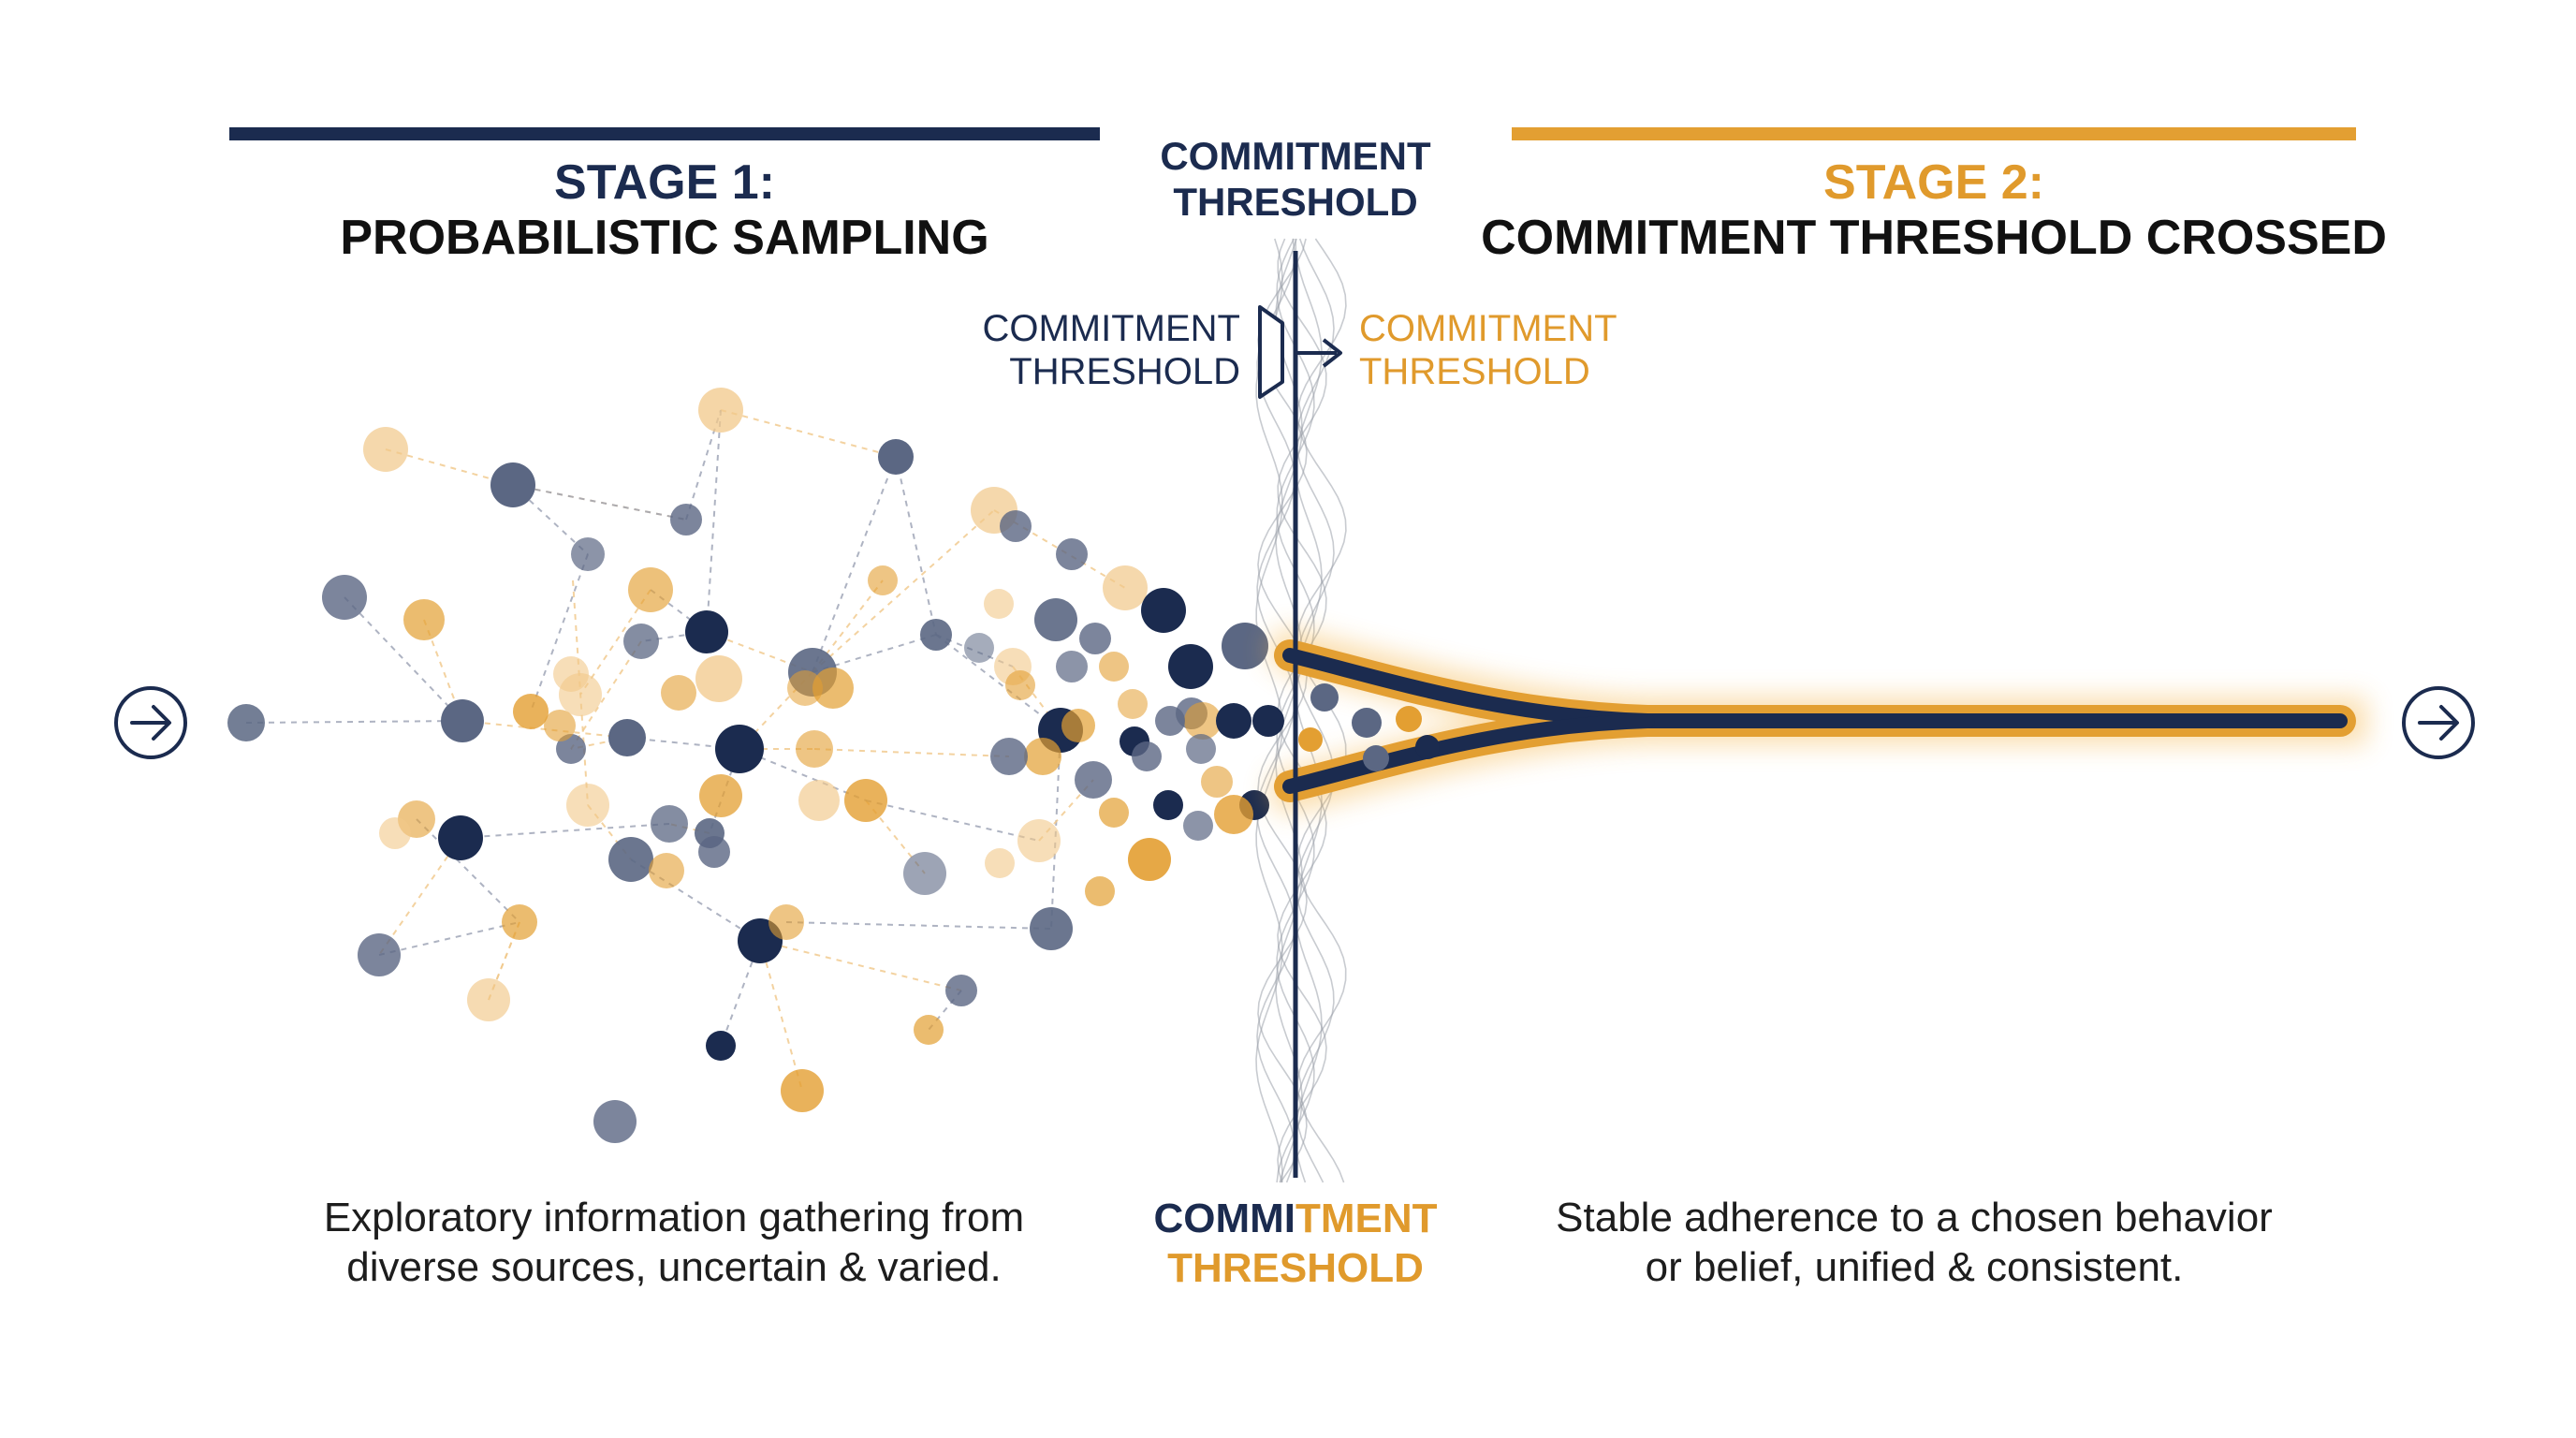  I want to click on threshold-bottom-line1: COMMITMENT, so click(1295, 1219).